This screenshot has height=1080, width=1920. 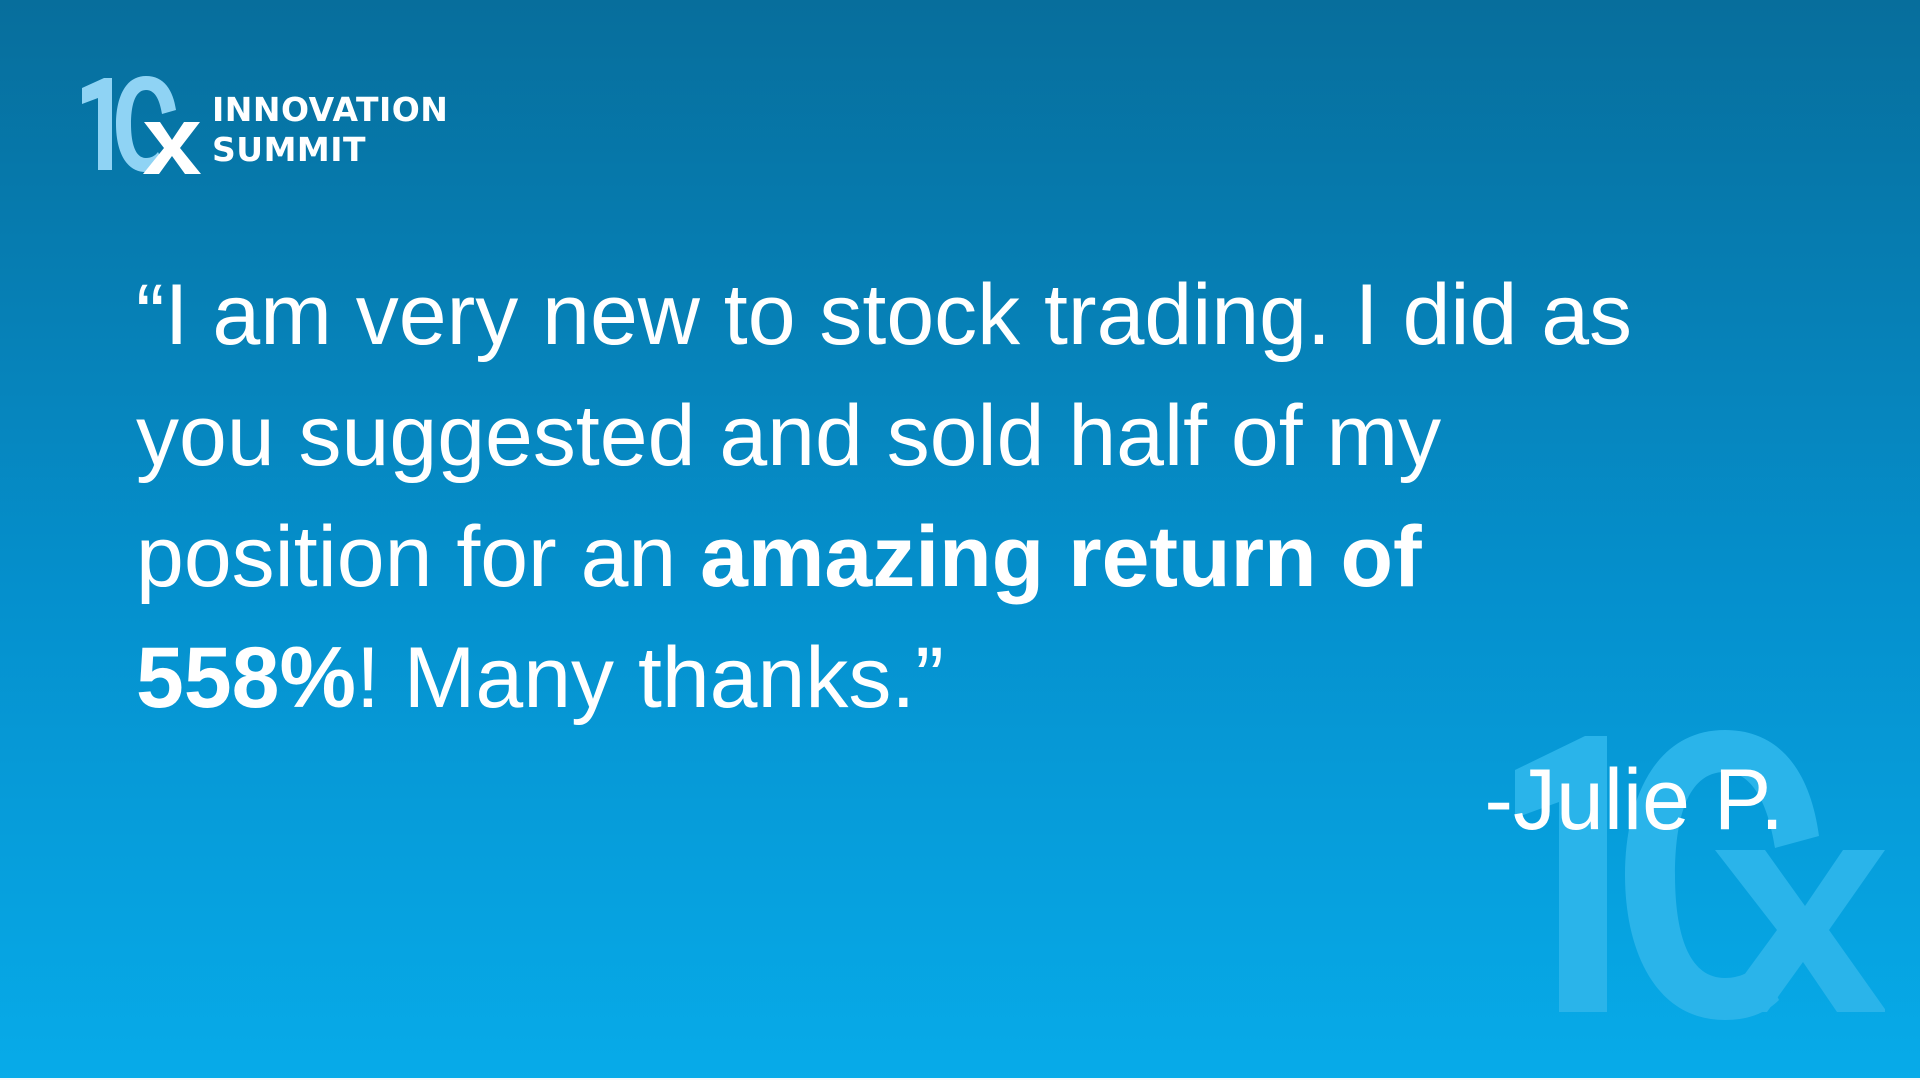 I want to click on logo-line-summit: SUMMIT, so click(x=289, y=149).